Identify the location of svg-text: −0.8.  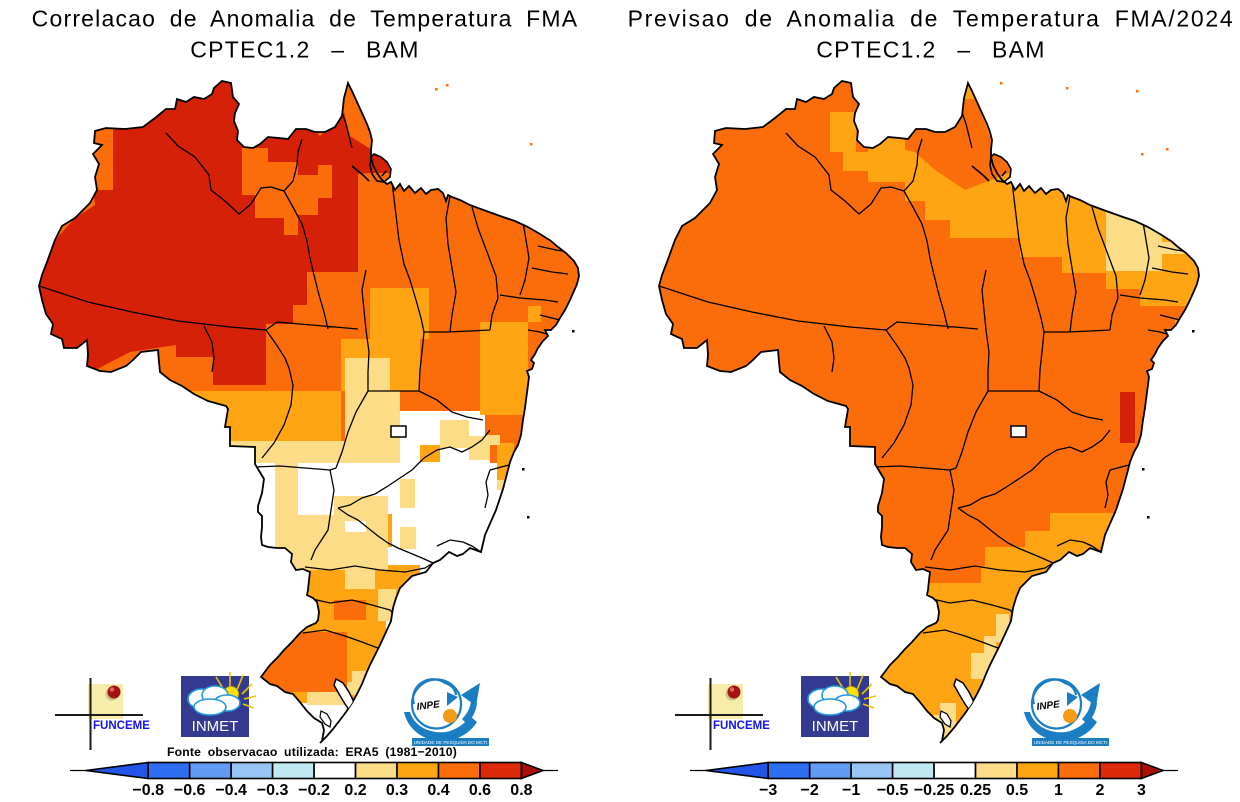
(148, 790).